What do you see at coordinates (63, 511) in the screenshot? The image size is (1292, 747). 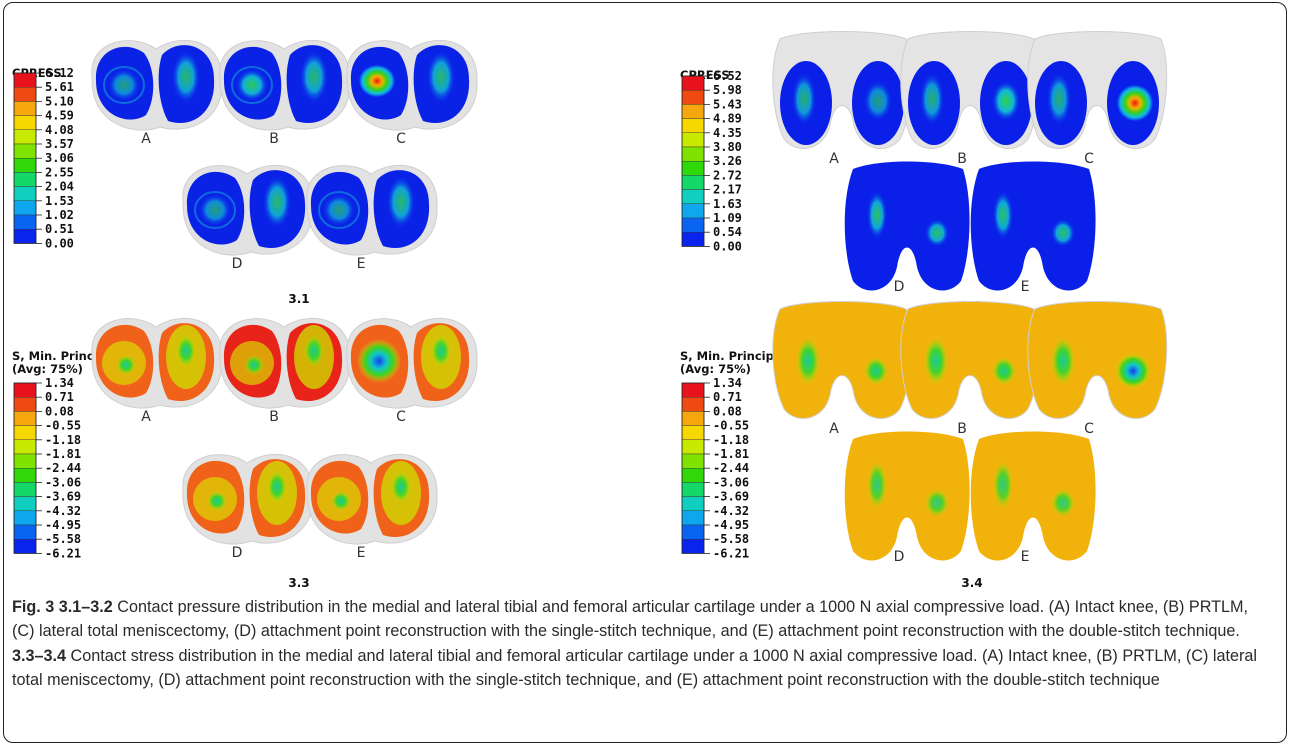 I see `legend-value: -4.32` at bounding box center [63, 511].